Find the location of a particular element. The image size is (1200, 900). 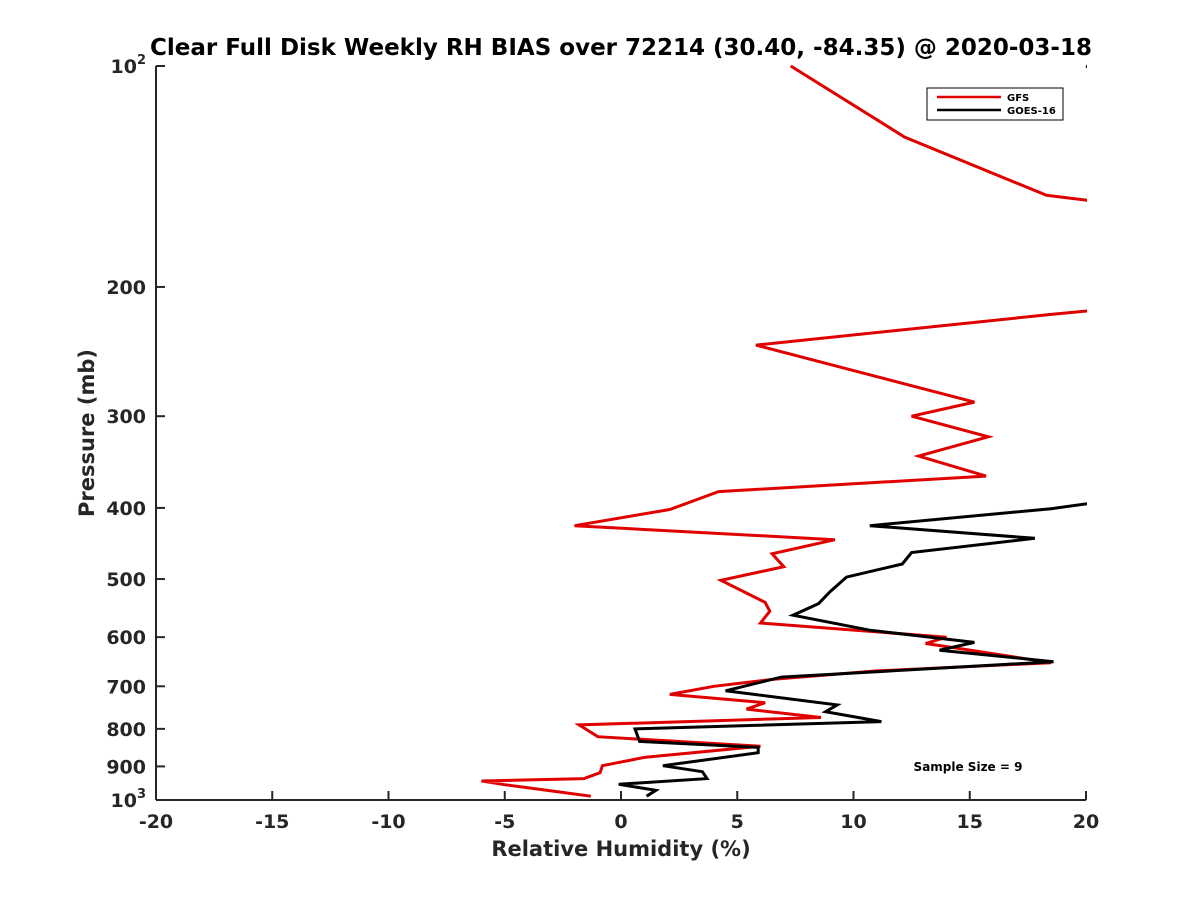

x-tick-label: -15 is located at coordinates (272, 822).